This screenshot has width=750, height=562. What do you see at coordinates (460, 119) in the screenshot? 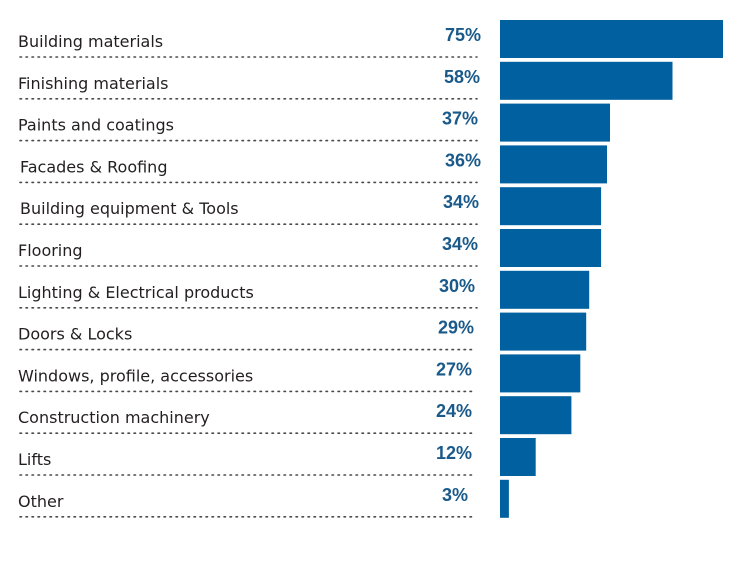
I see `value-label: 37%` at bounding box center [460, 119].